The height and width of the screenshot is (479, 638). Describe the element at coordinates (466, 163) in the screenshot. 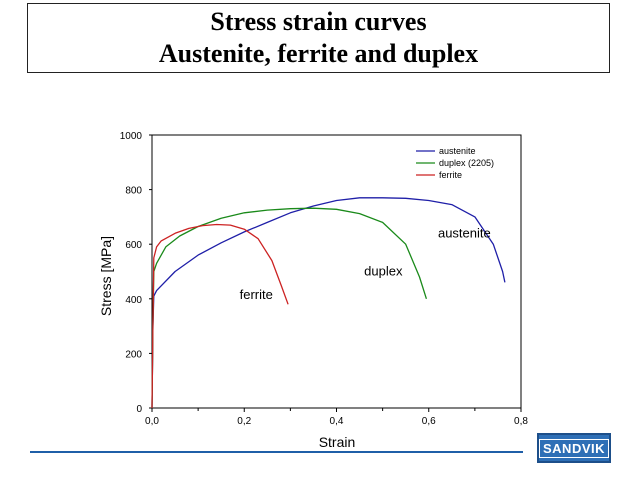

I see `legend-entry: duplex (2205)` at that location.